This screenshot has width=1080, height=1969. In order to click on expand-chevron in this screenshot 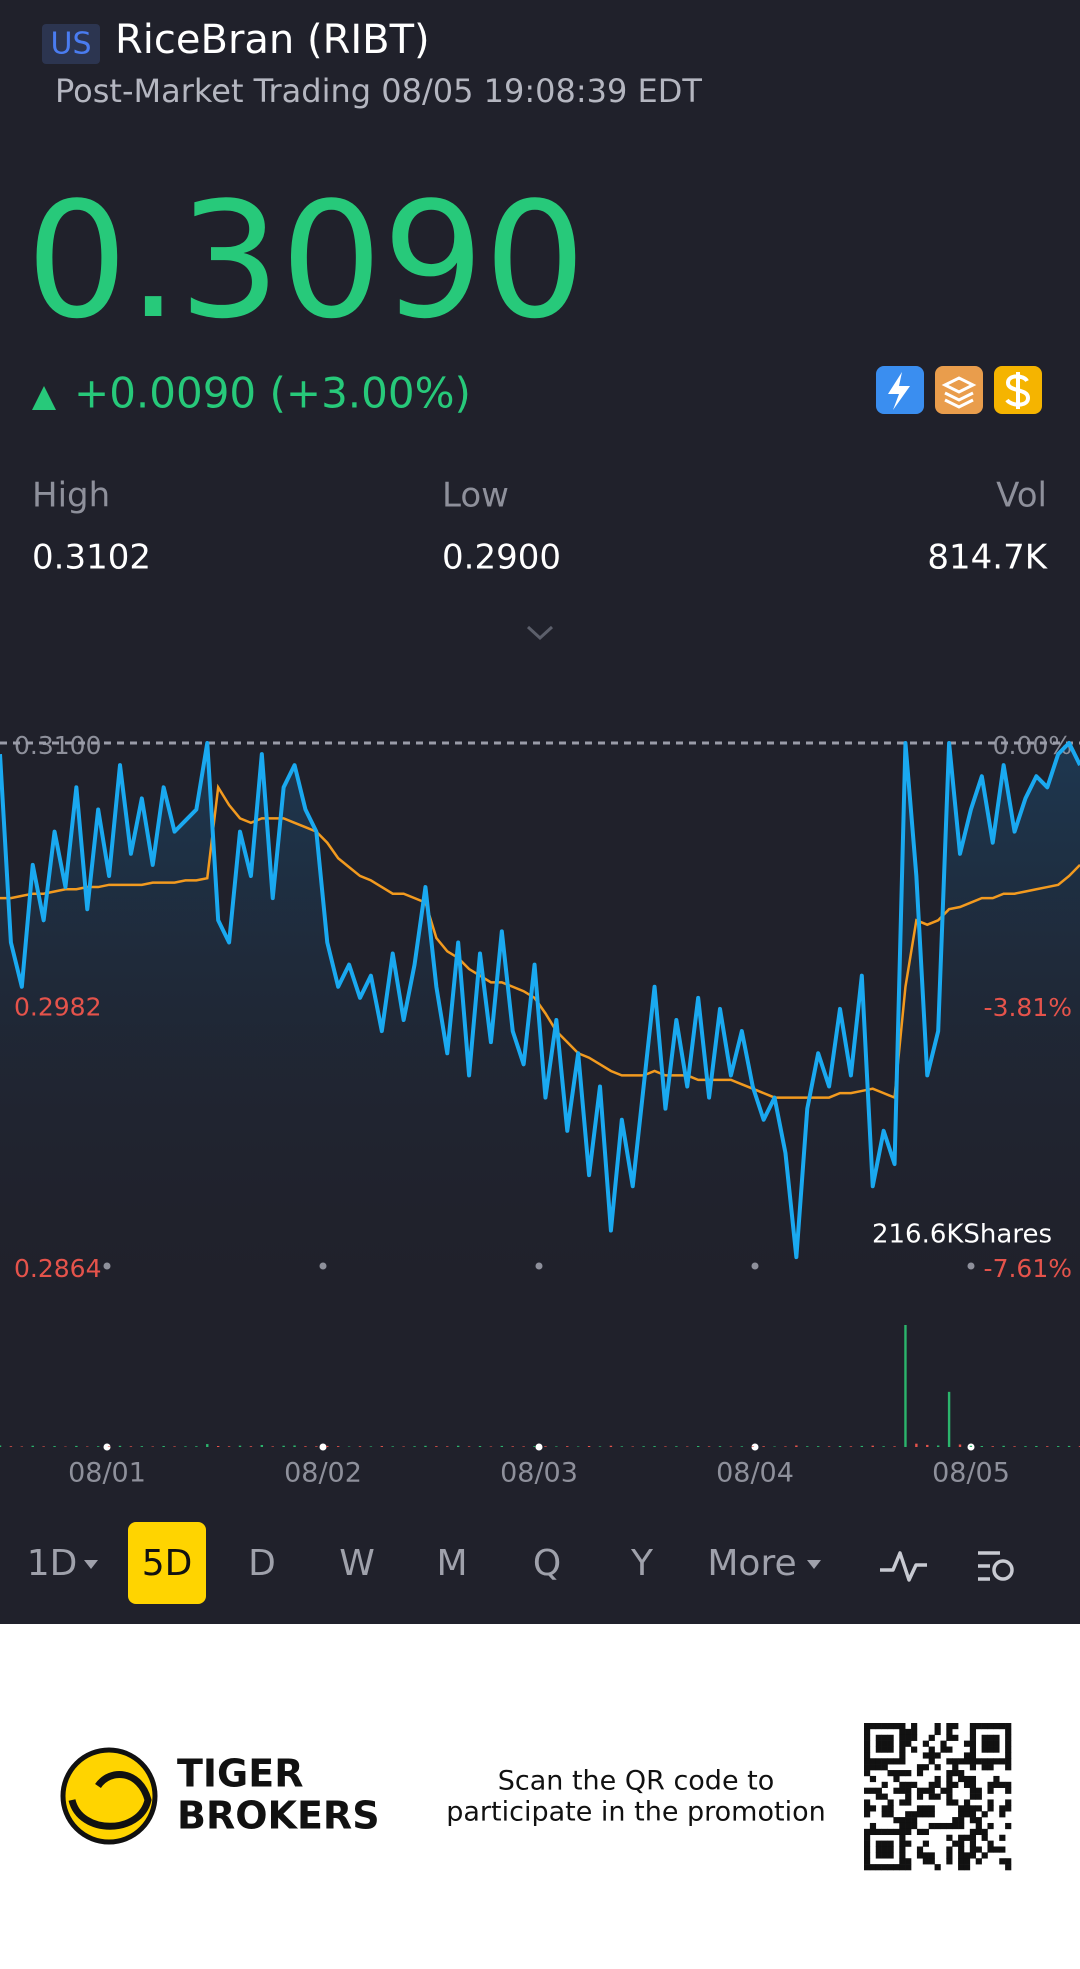, I will do `click(540, 633)`.